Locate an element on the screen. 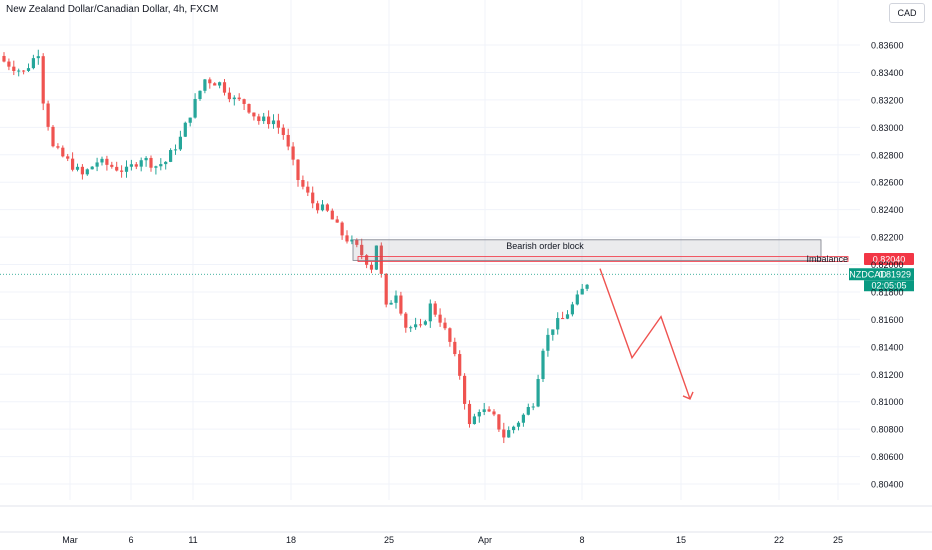  order-block-label: Bearish order block is located at coordinates (545, 246).